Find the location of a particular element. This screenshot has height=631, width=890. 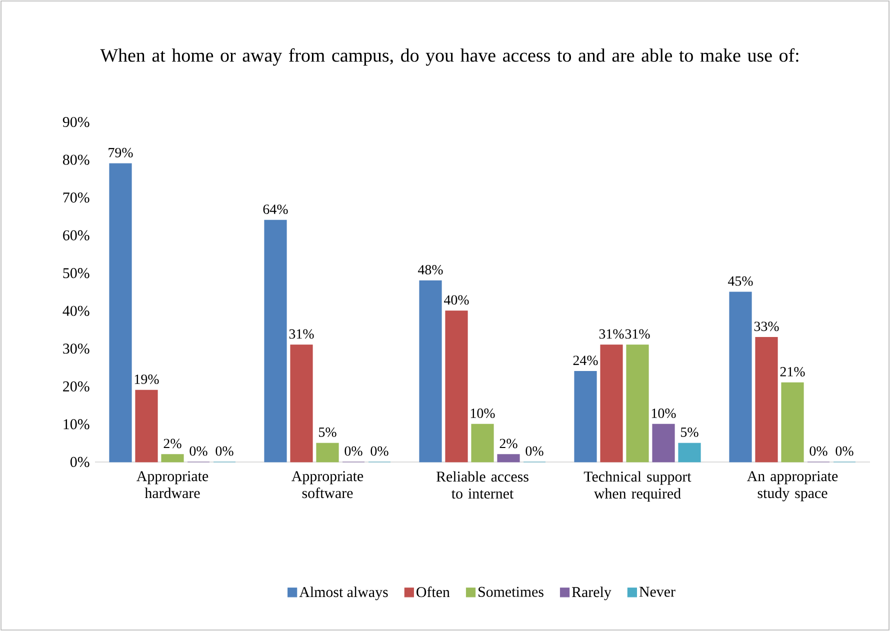

data-label: 79% is located at coordinates (120, 153).